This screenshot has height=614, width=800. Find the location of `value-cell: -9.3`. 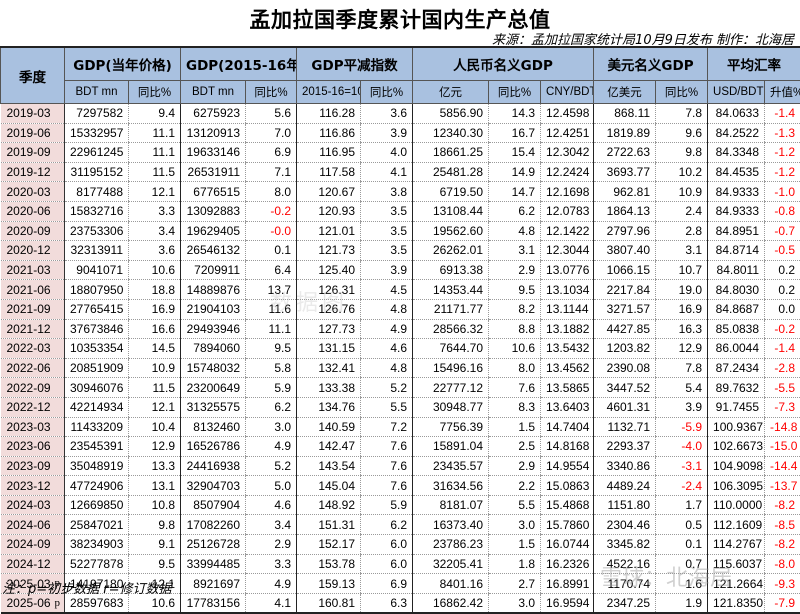

value-cell: -9.3 is located at coordinates (782, 584).